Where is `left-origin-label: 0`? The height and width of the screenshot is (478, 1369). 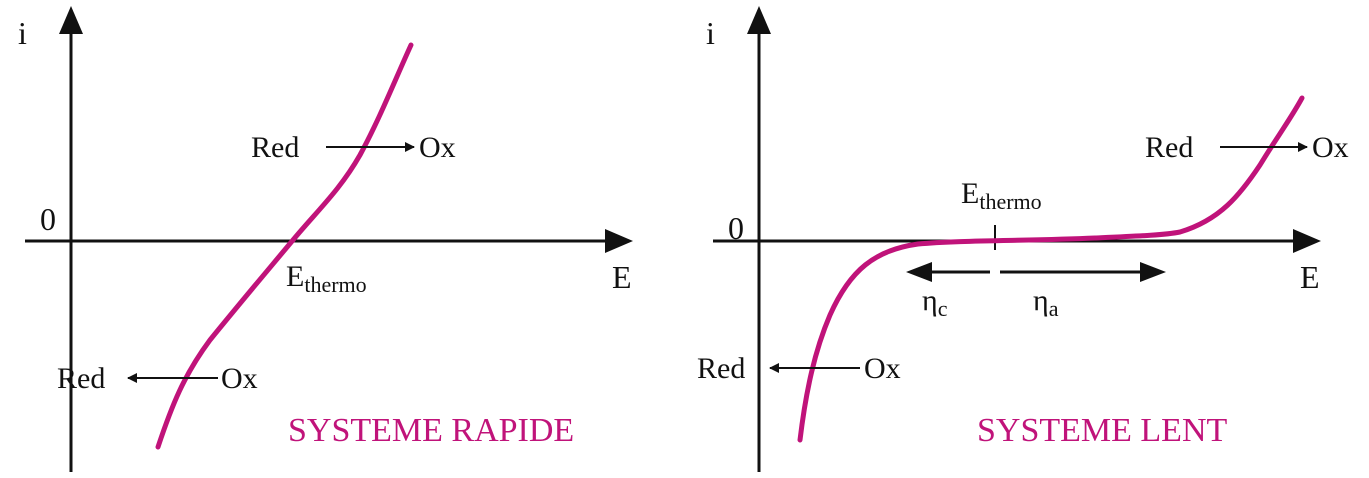
left-origin-label: 0 is located at coordinates (48, 219).